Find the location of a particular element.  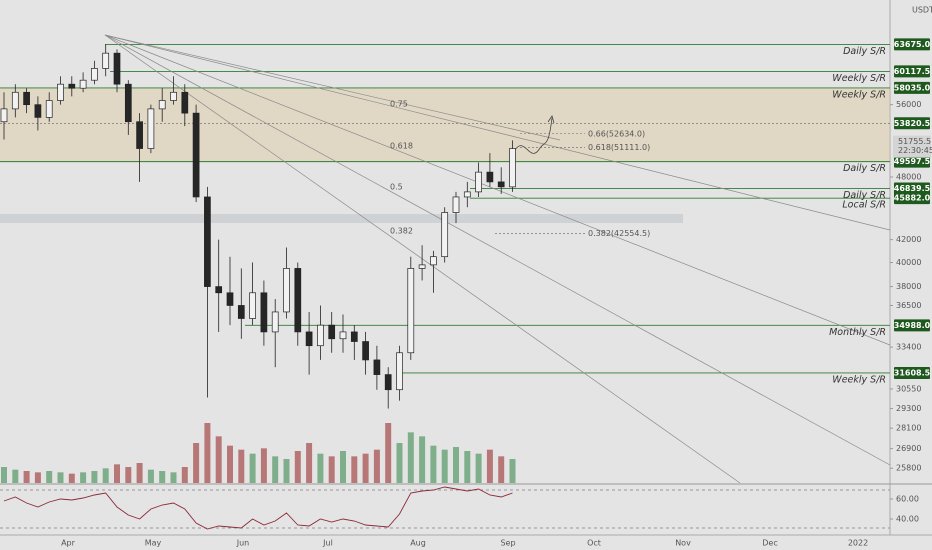

price-tag-label: 45882.0 is located at coordinates (912, 198).